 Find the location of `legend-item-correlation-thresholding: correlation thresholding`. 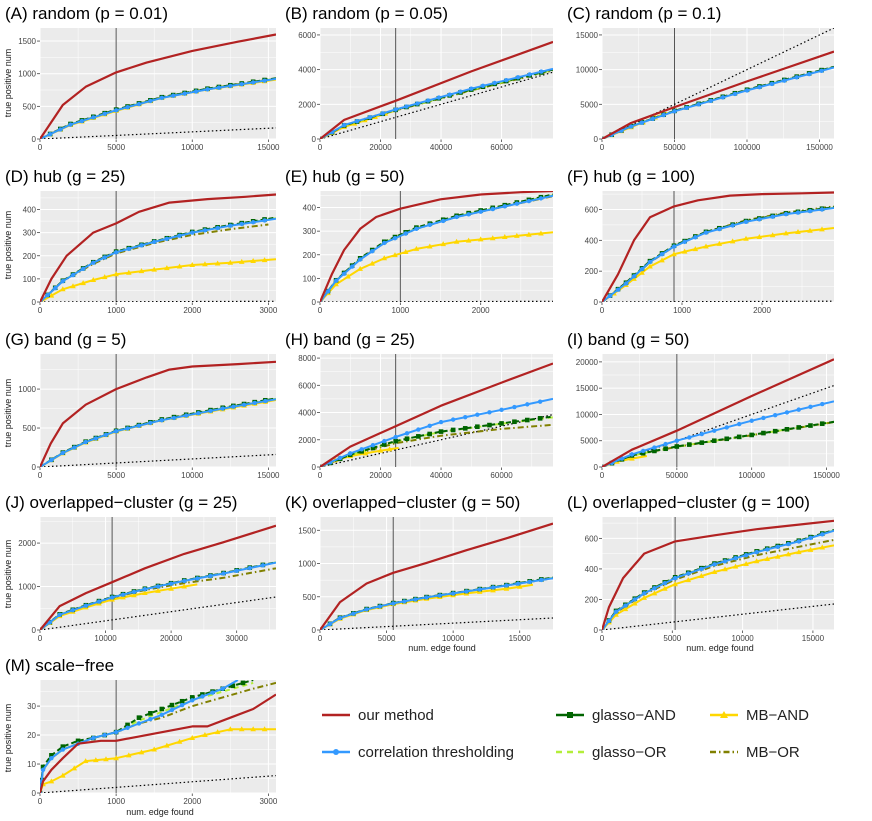

legend-item-correlation-thresholding: correlation thresholding is located at coordinates (418, 752).